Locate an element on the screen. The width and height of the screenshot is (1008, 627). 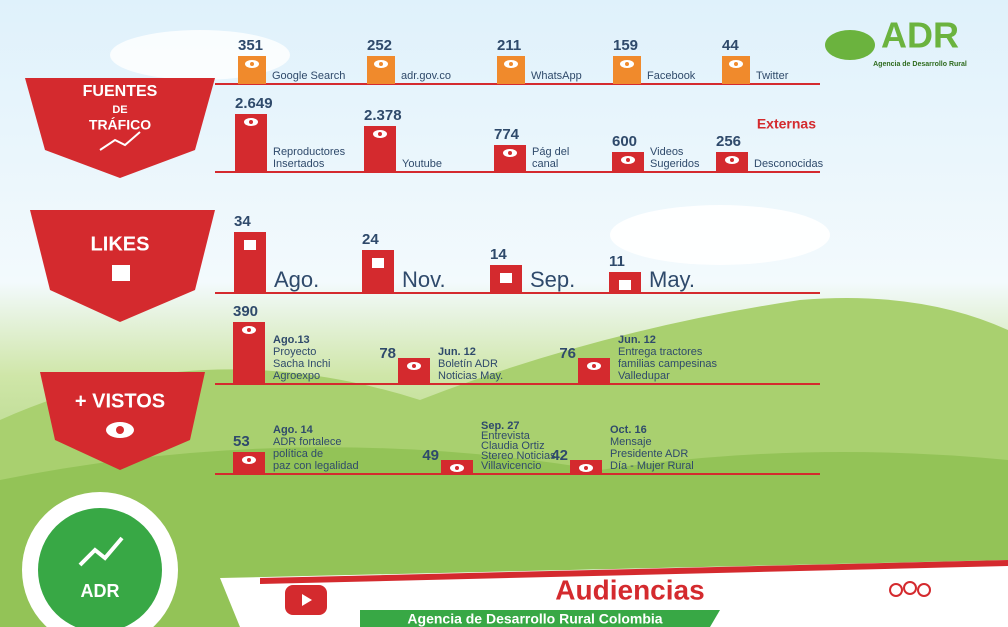
source: Videos is located at coordinates (667, 152).